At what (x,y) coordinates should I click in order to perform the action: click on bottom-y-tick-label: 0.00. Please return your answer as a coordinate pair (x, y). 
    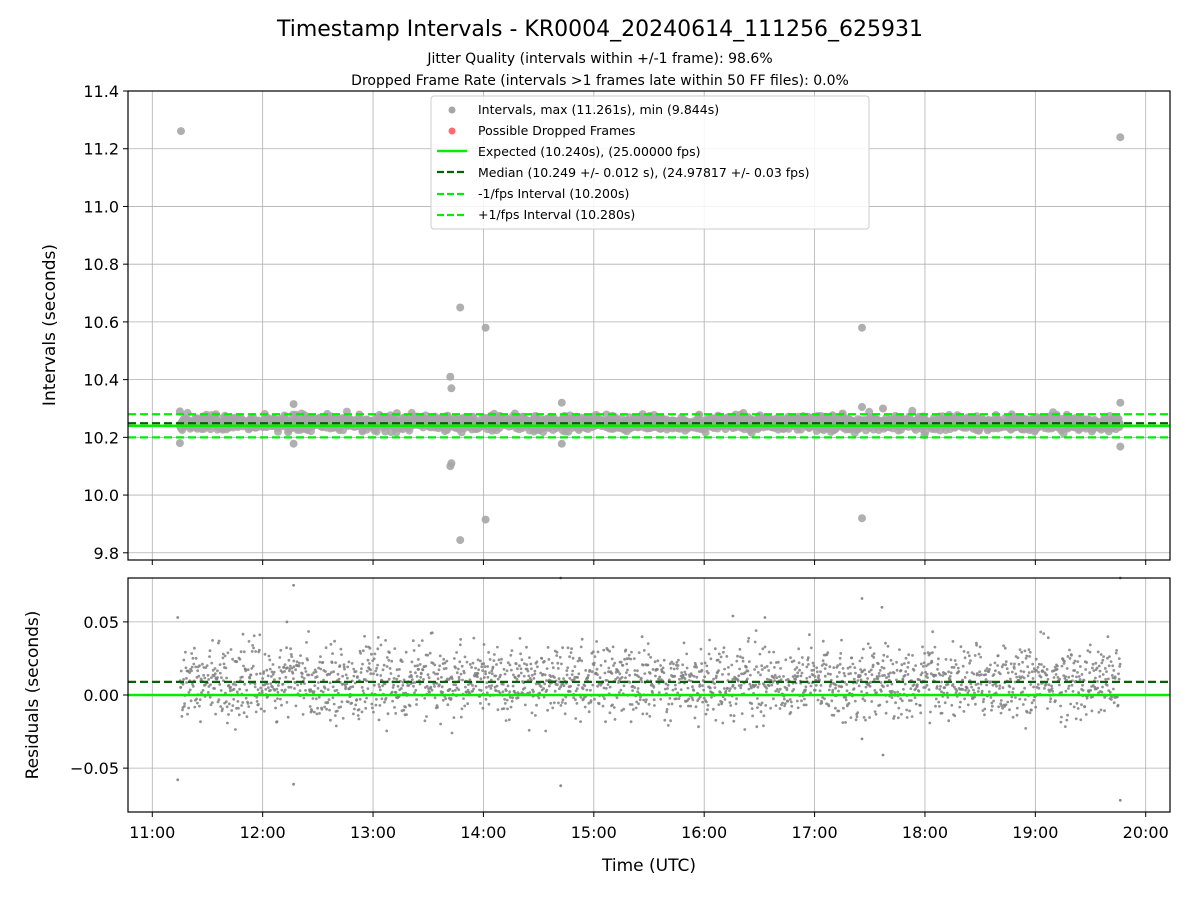
    Looking at the image, I should click on (101, 695).